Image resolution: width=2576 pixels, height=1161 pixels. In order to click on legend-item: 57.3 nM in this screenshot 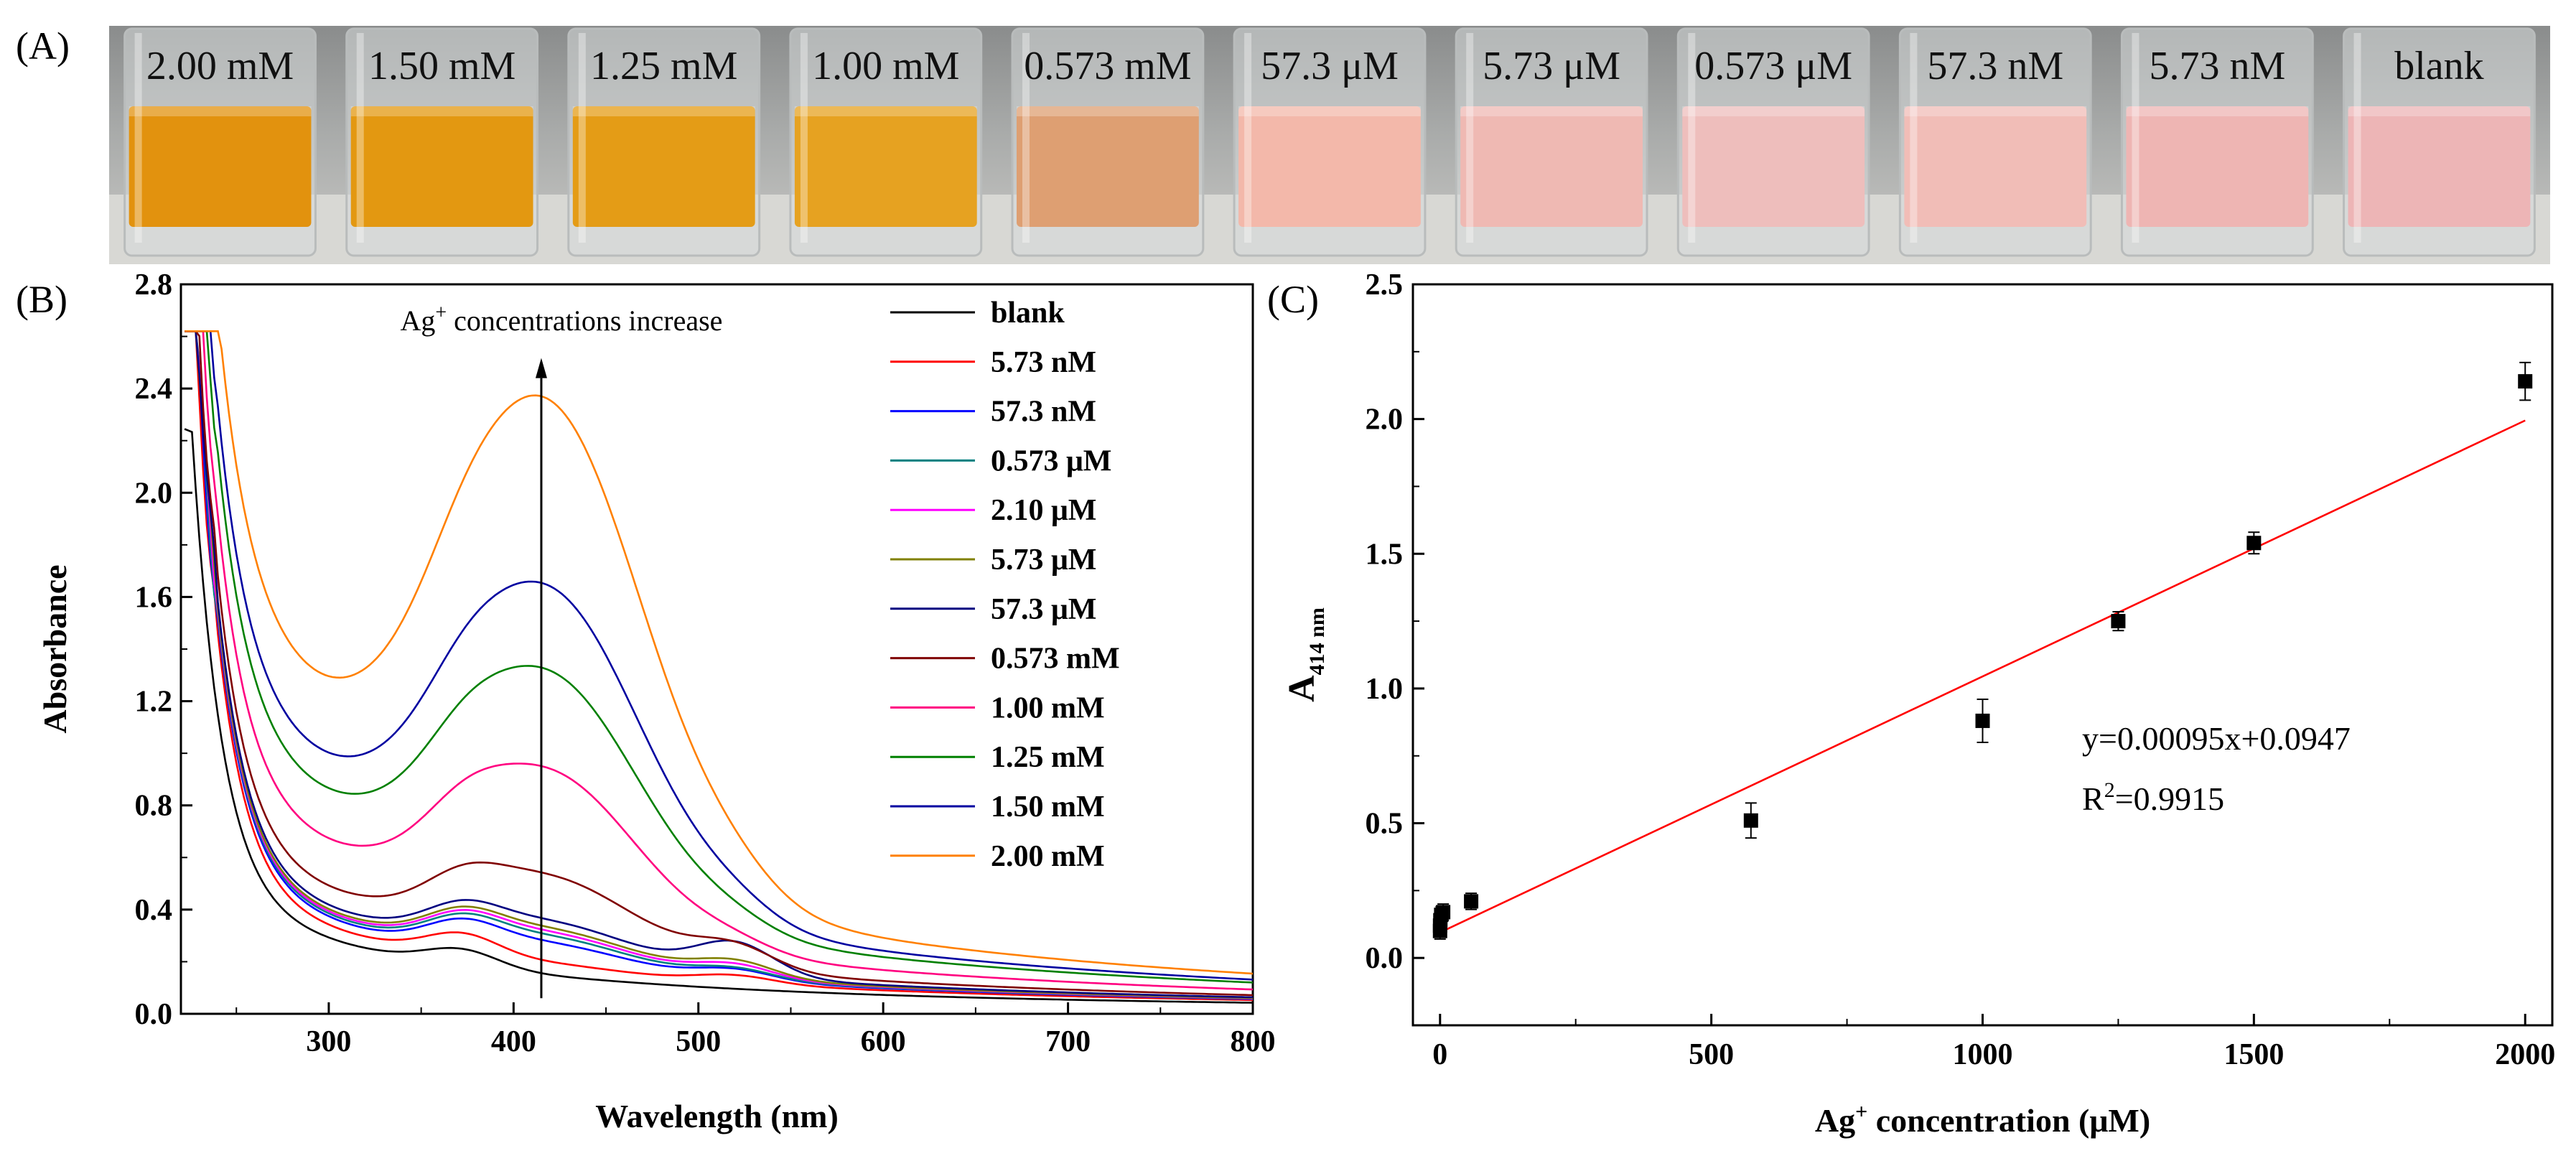, I will do `click(993, 412)`.